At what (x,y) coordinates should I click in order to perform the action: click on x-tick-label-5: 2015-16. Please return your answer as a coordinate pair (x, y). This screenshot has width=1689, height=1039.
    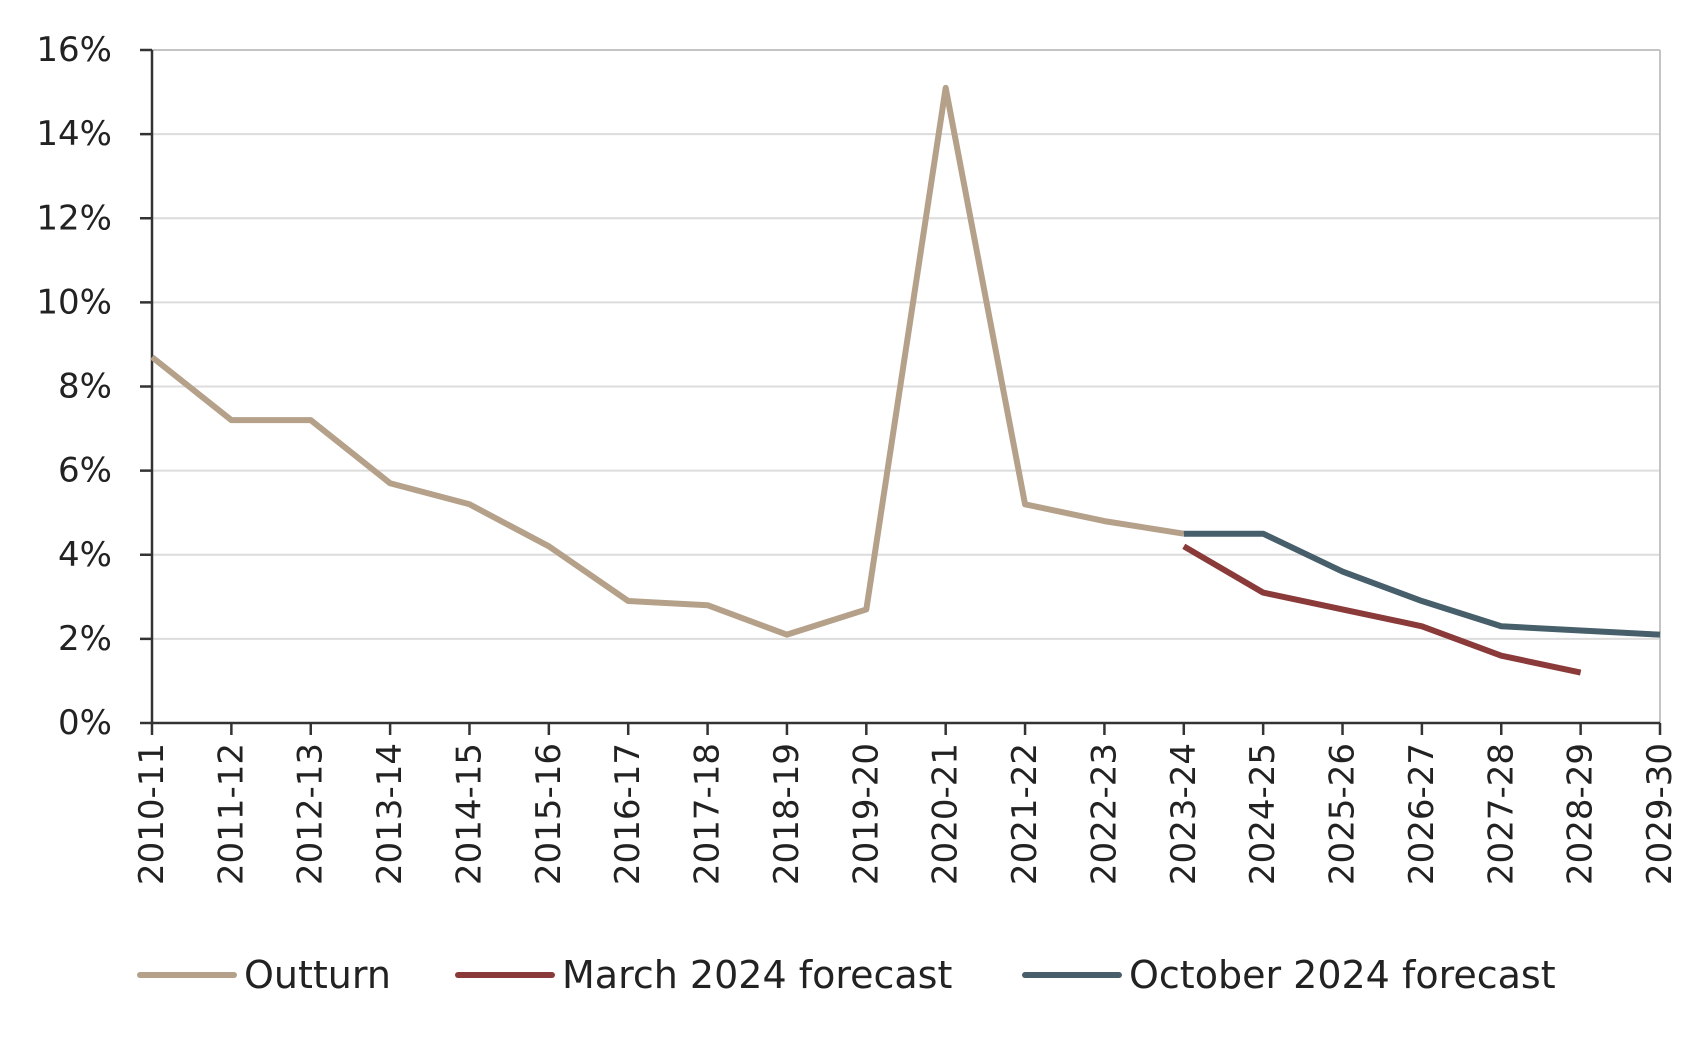
    Looking at the image, I should click on (549, 814).